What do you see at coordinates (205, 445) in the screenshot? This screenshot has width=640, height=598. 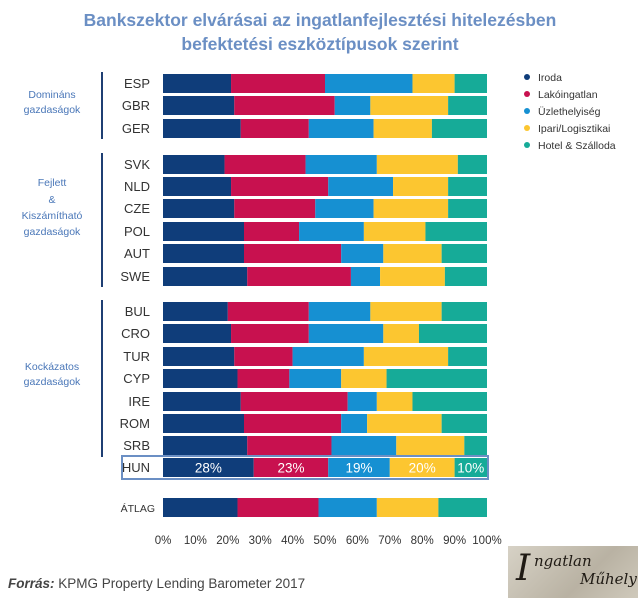 I see `bar-SRB-Iroda` at bounding box center [205, 445].